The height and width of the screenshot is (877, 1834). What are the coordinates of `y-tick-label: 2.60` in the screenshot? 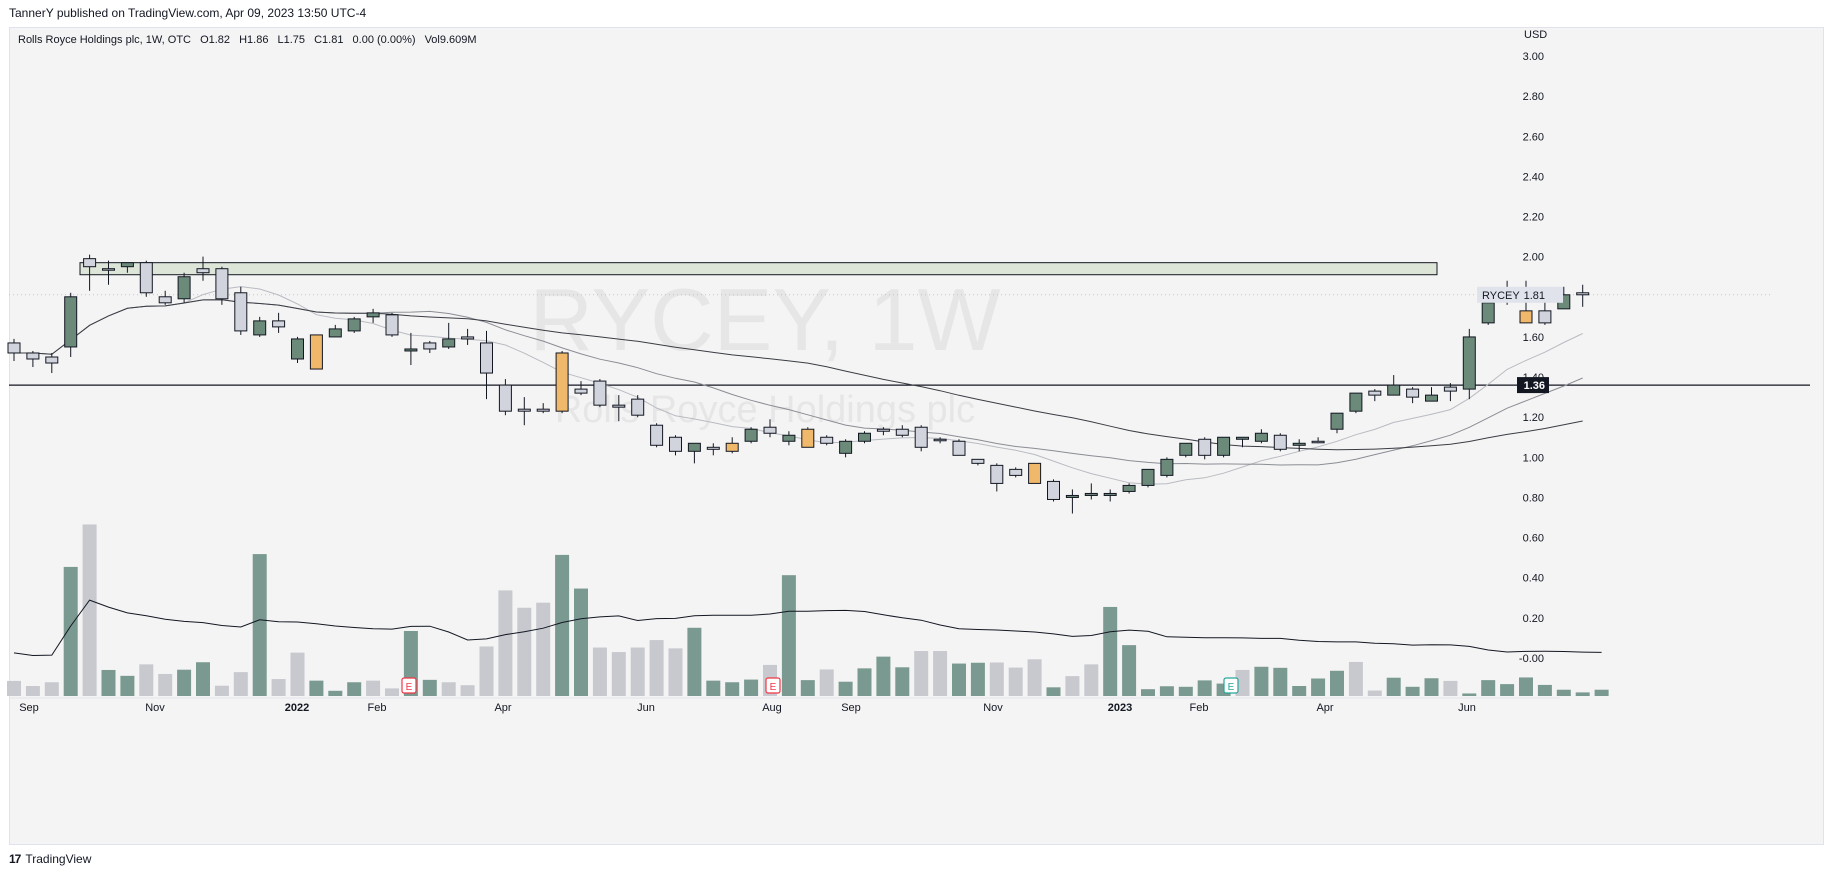 It's located at (1533, 137).